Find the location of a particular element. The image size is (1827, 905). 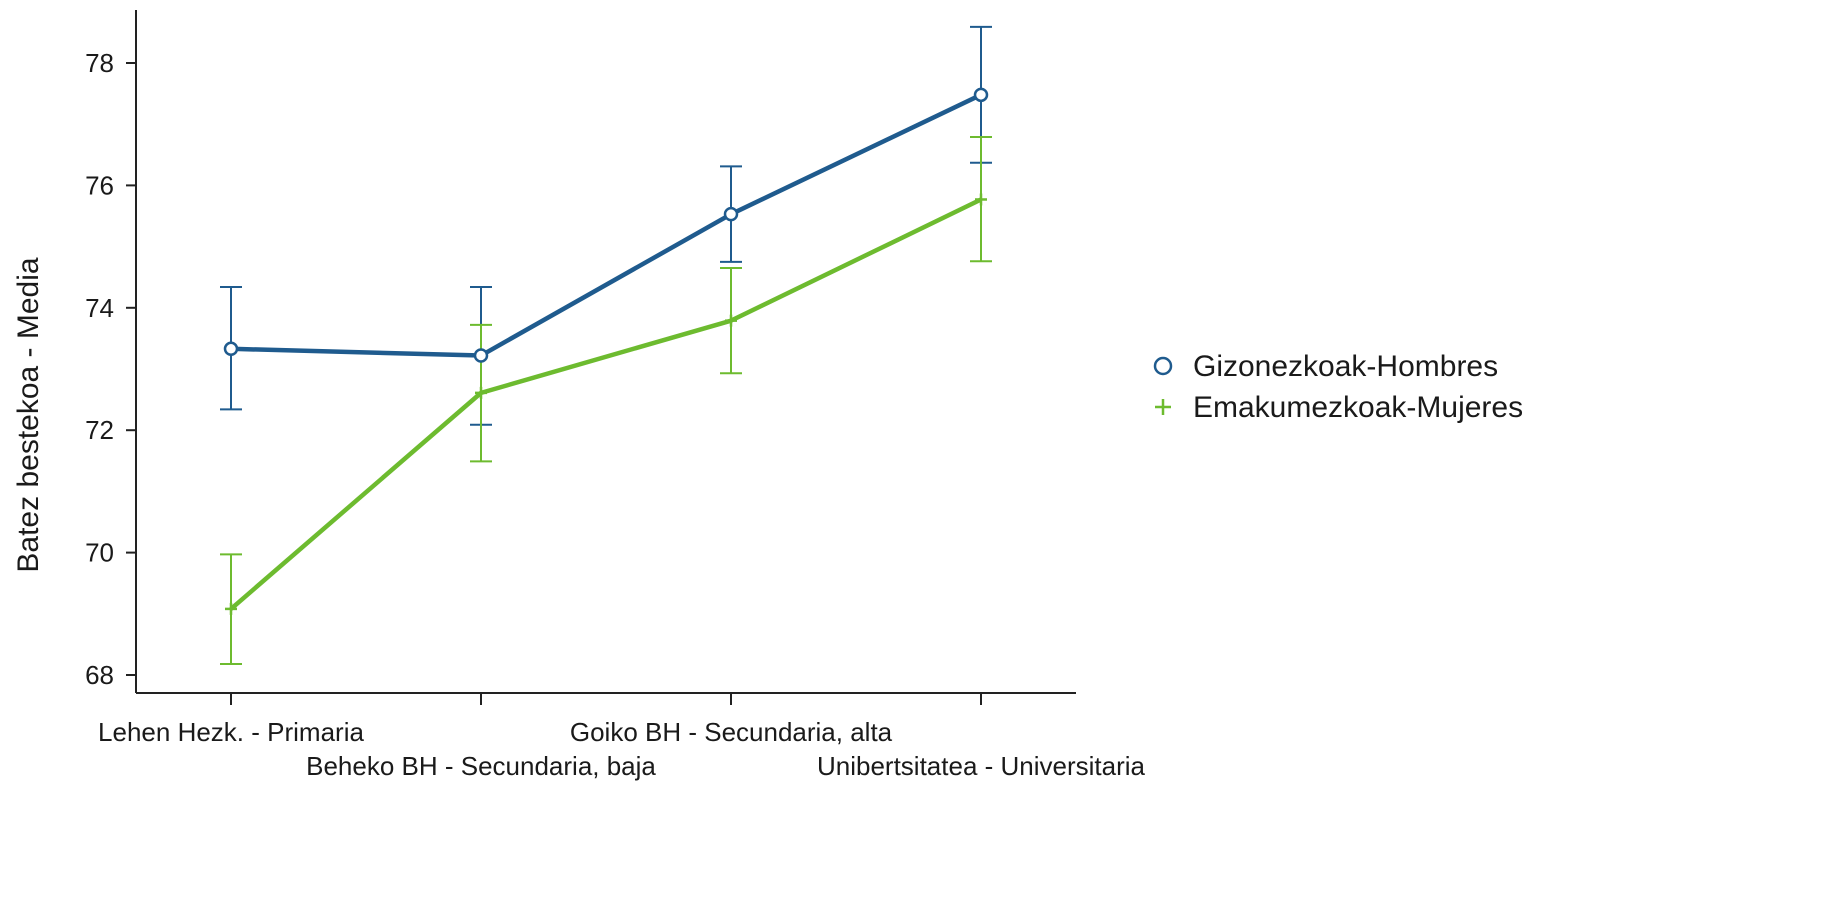

x-tick-label: Unibertsitatea - Universitaria is located at coordinates (981, 766).